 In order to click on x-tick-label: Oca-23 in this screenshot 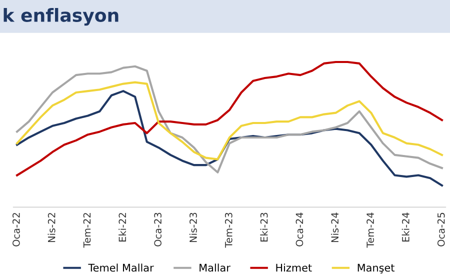, I will do `click(158, 229)`.